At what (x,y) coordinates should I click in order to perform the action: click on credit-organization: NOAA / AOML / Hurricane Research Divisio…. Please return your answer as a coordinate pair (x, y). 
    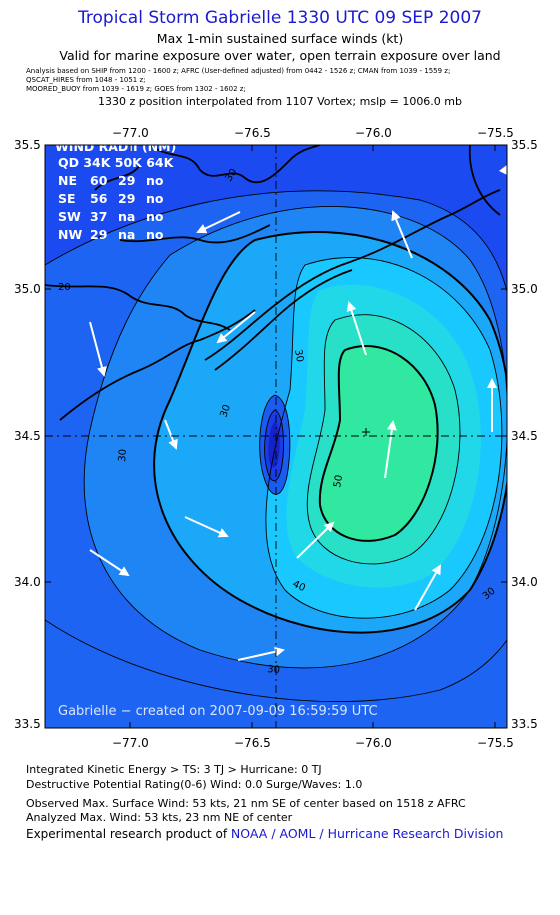
    Looking at the image, I should click on (367, 833).